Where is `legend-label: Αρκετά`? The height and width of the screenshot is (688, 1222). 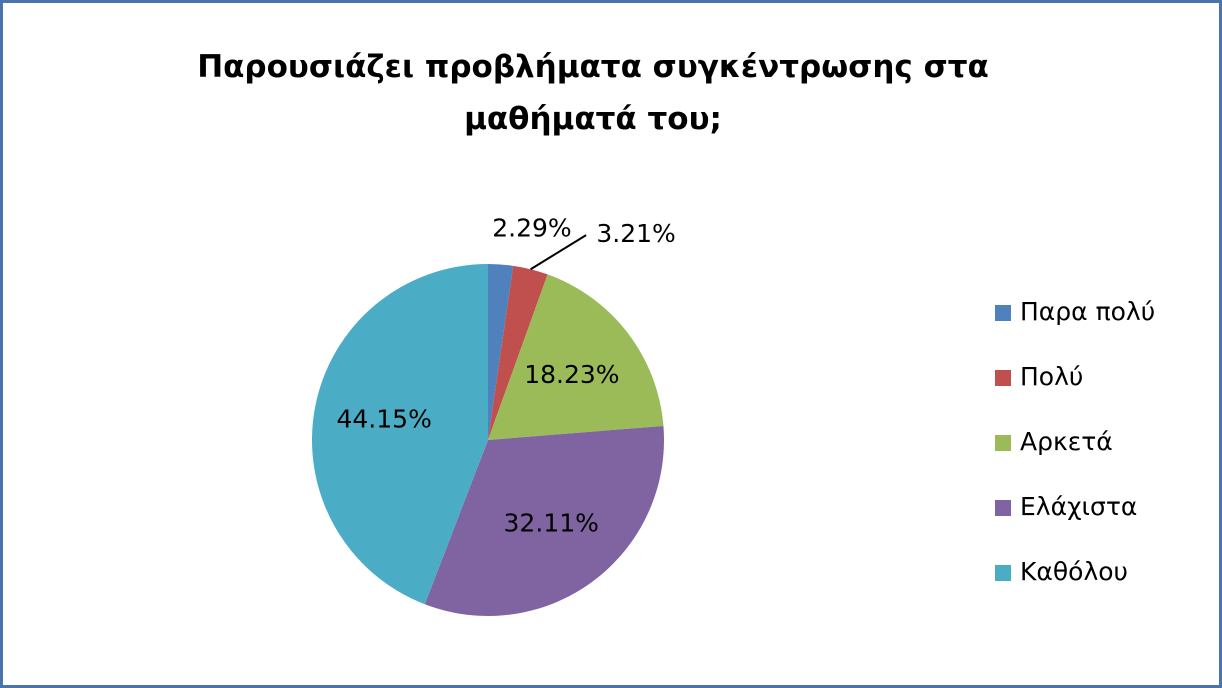 legend-label: Αρκετά is located at coordinates (1066, 441).